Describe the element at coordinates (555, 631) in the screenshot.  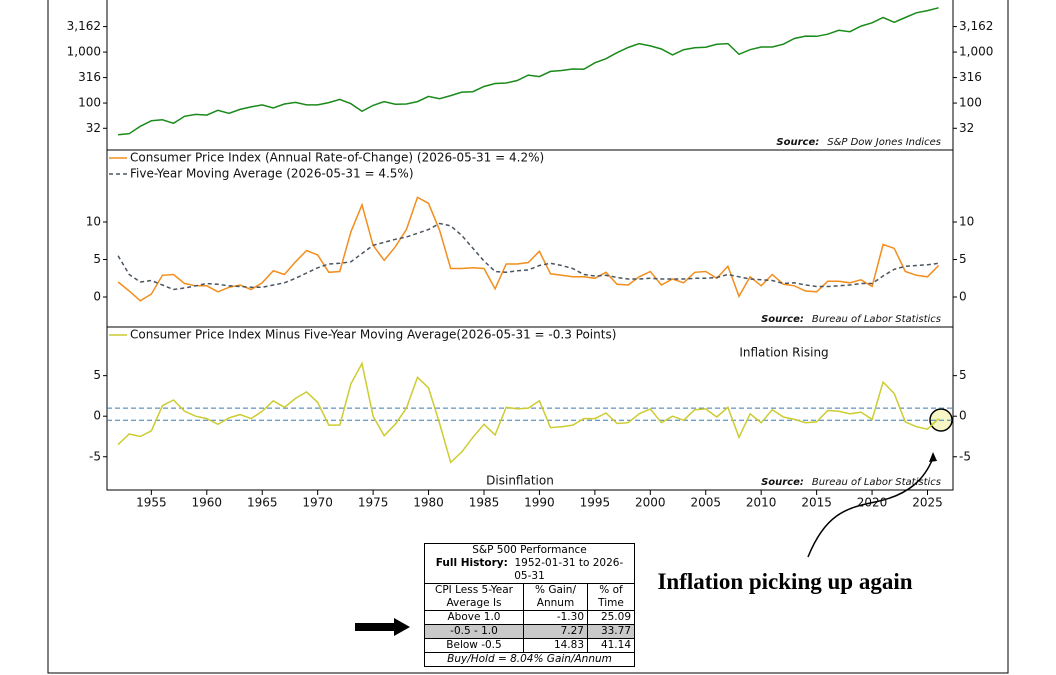
I see `cell: 7.27` at that location.